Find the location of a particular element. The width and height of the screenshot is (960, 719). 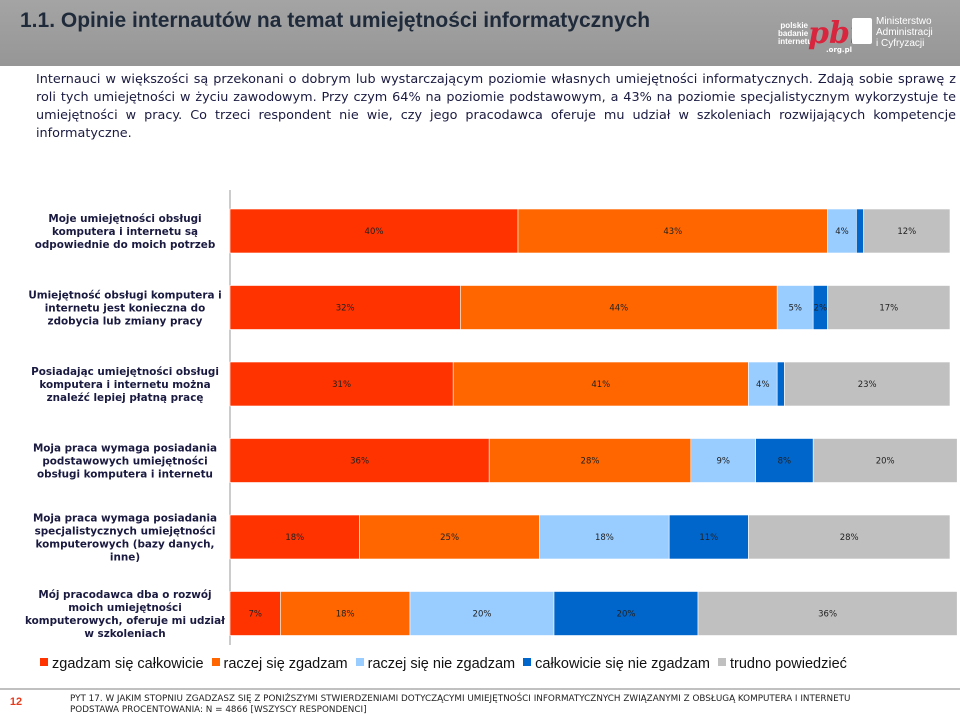

legend-item: zgadzam się całkowicie is located at coordinates (122, 664).